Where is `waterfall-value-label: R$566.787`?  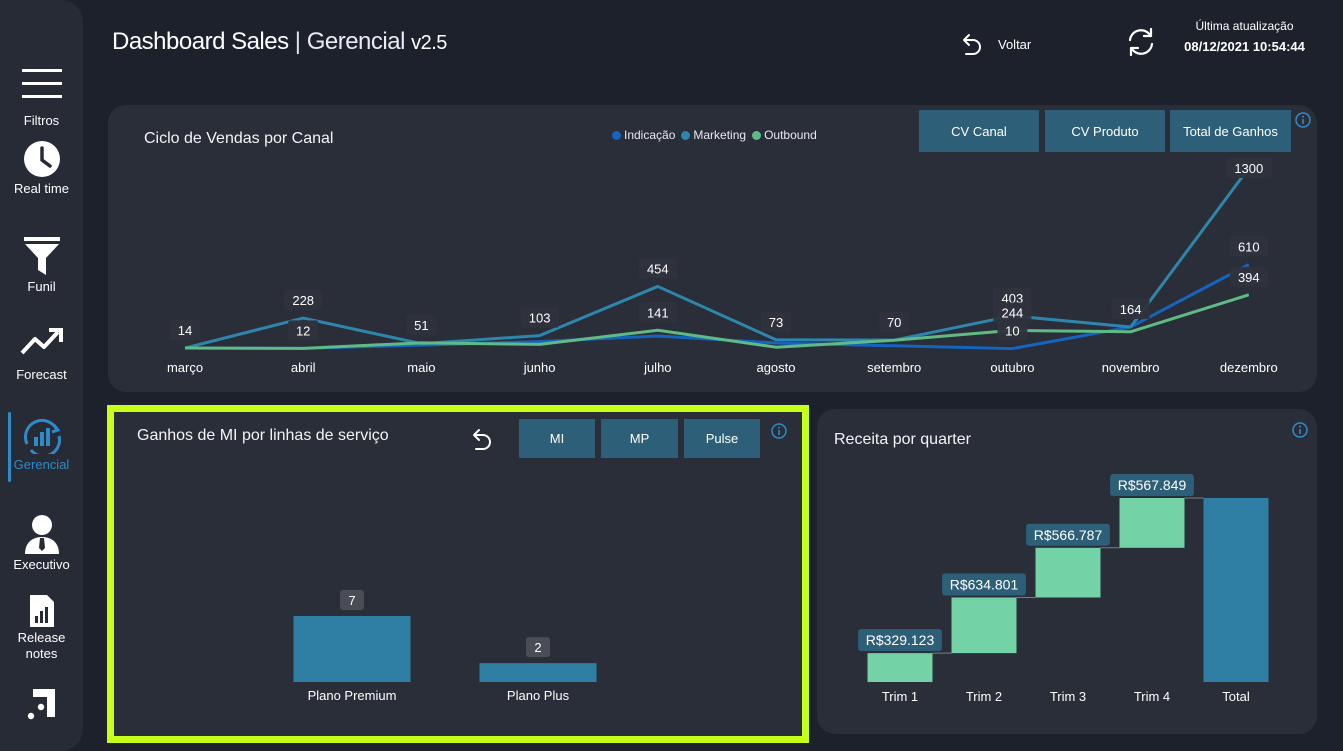
waterfall-value-label: R$566.787 is located at coordinates (1068, 534).